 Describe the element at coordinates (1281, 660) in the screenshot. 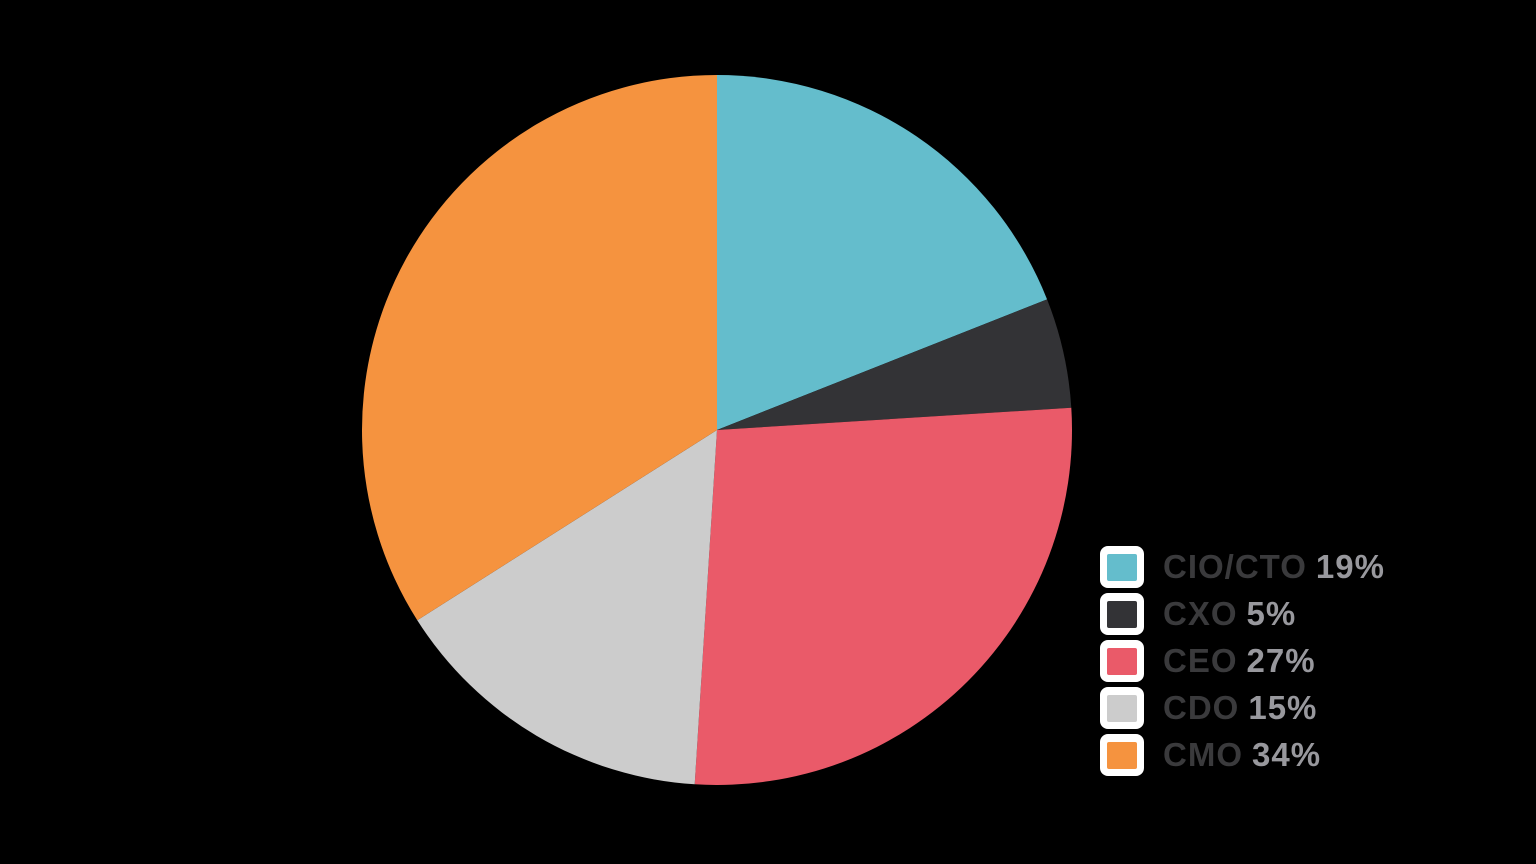

I see `legend-value: 27%` at that location.